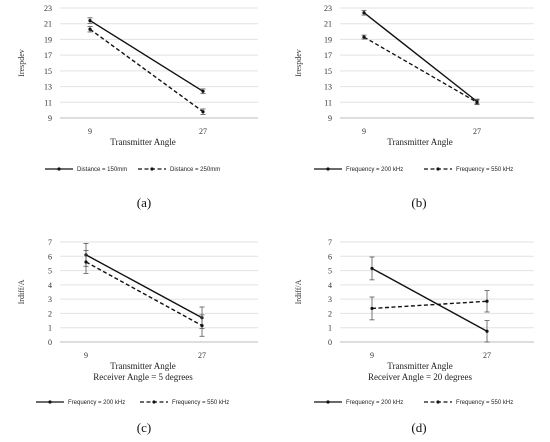 This screenshot has height=442, width=550. Describe the element at coordinates (420, 377) in the screenshot. I see `x-axis-sublabel: Receiver Angle = 20 degrees` at that location.